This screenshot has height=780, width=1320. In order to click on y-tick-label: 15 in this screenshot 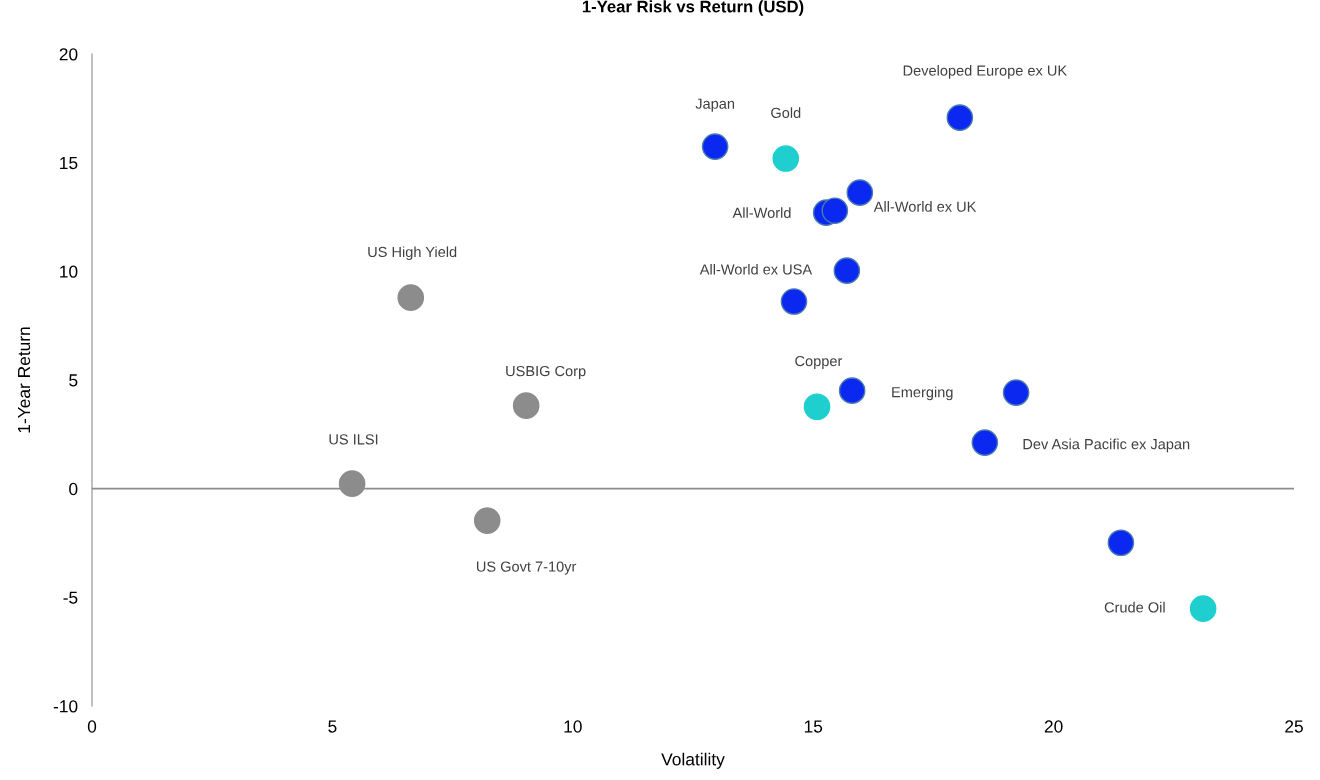, I will do `click(69, 163)`.